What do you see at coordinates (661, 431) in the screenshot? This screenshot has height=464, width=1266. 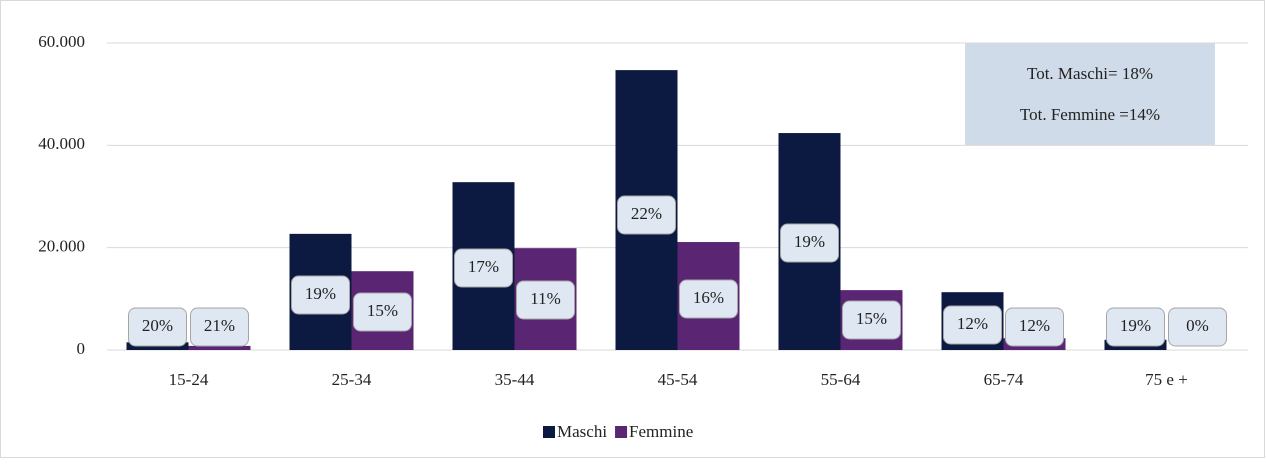 I see `legend-label: Femmine` at bounding box center [661, 431].